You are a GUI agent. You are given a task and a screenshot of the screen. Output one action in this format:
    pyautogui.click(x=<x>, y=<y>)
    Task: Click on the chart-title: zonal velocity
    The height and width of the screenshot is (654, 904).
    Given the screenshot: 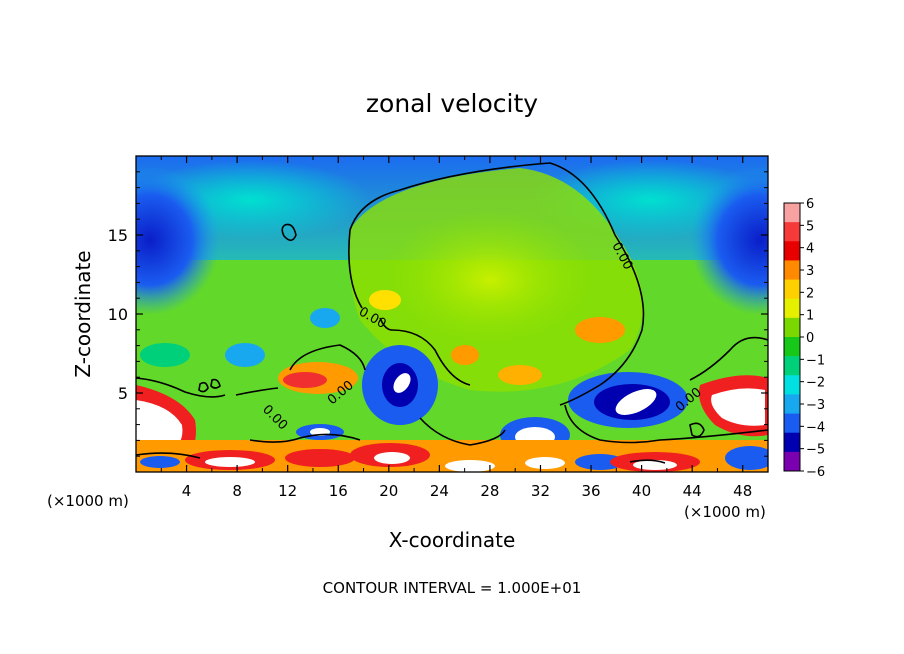 What is the action you would take?
    pyautogui.click(x=452, y=103)
    